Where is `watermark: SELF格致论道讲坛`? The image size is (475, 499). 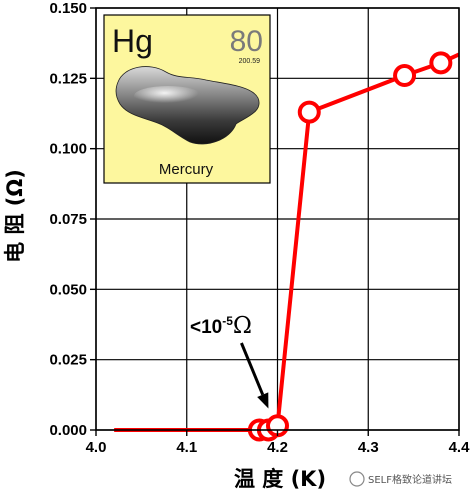
watermark: SELF格致论道讲坛 is located at coordinates (400, 479).